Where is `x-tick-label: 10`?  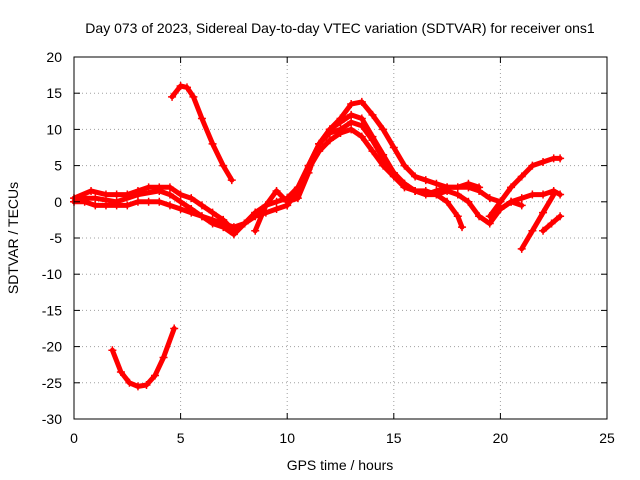
x-tick-label: 10 is located at coordinates (287, 438).